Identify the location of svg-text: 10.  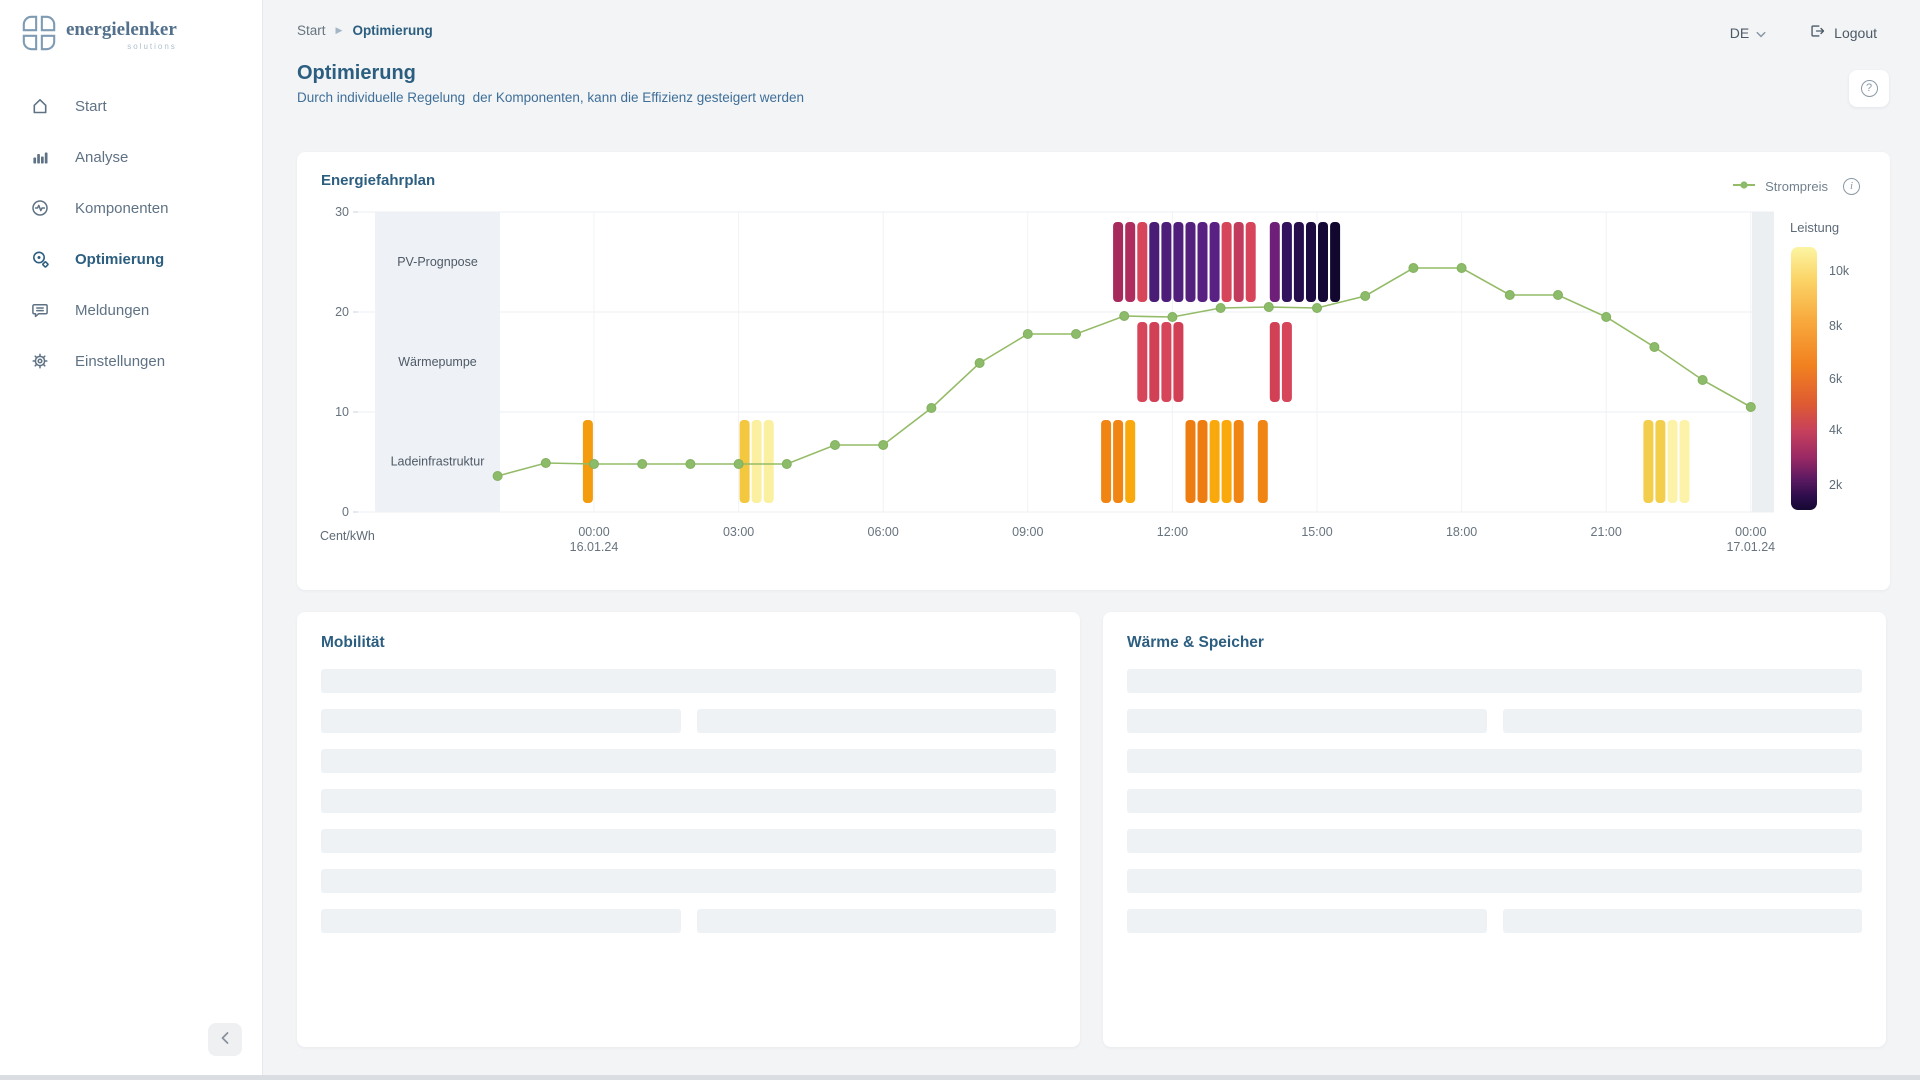
(342, 412).